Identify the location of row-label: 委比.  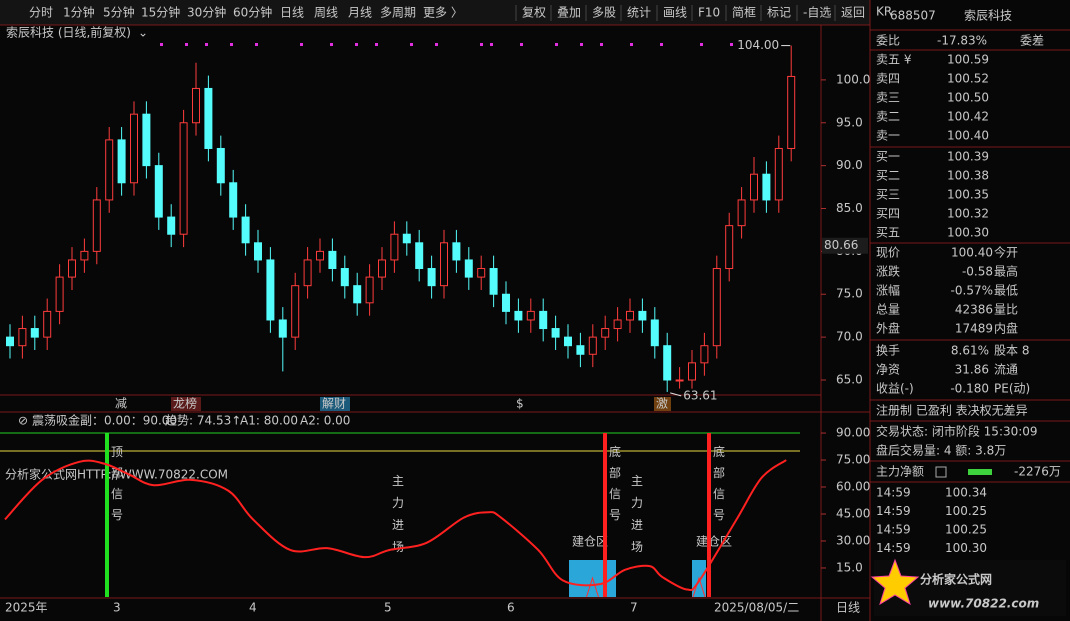
(888, 41).